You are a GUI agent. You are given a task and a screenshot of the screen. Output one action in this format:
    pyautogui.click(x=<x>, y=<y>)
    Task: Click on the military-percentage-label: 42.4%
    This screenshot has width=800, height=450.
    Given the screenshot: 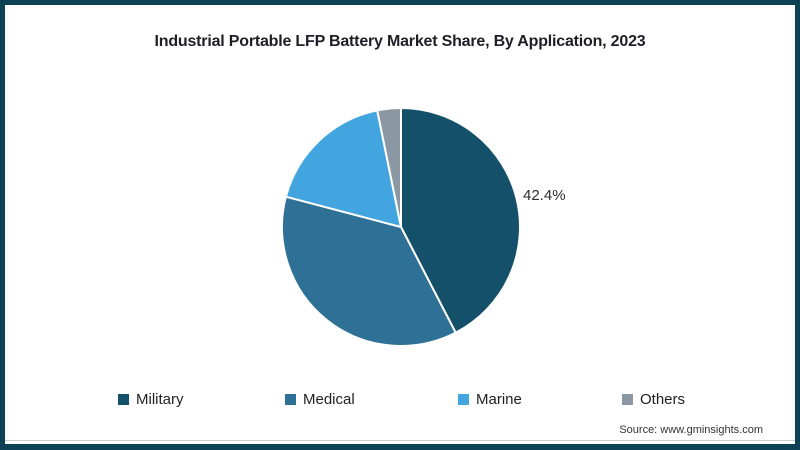 What is the action you would take?
    pyautogui.click(x=544, y=195)
    